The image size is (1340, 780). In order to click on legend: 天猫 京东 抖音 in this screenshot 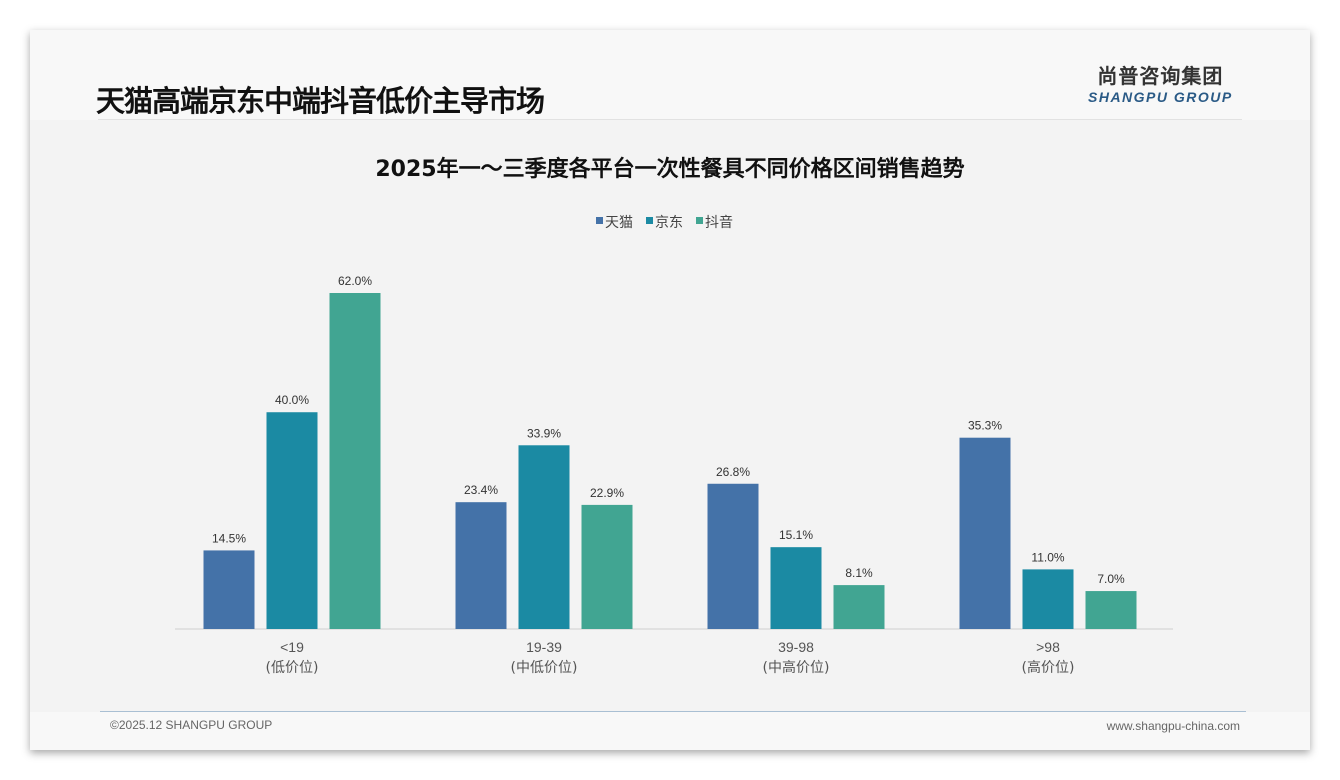, I will do `click(664, 222)`.